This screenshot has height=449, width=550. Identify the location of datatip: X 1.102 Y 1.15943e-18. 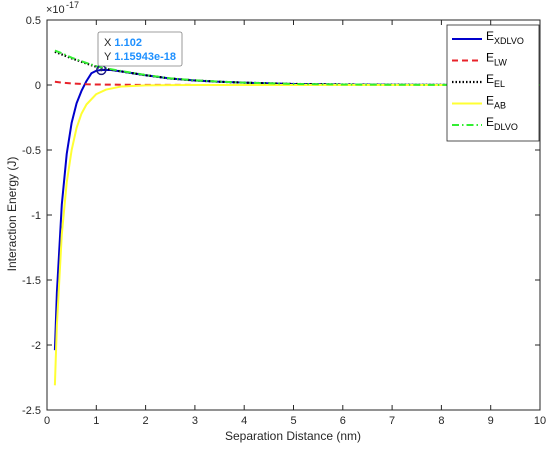
(139, 53).